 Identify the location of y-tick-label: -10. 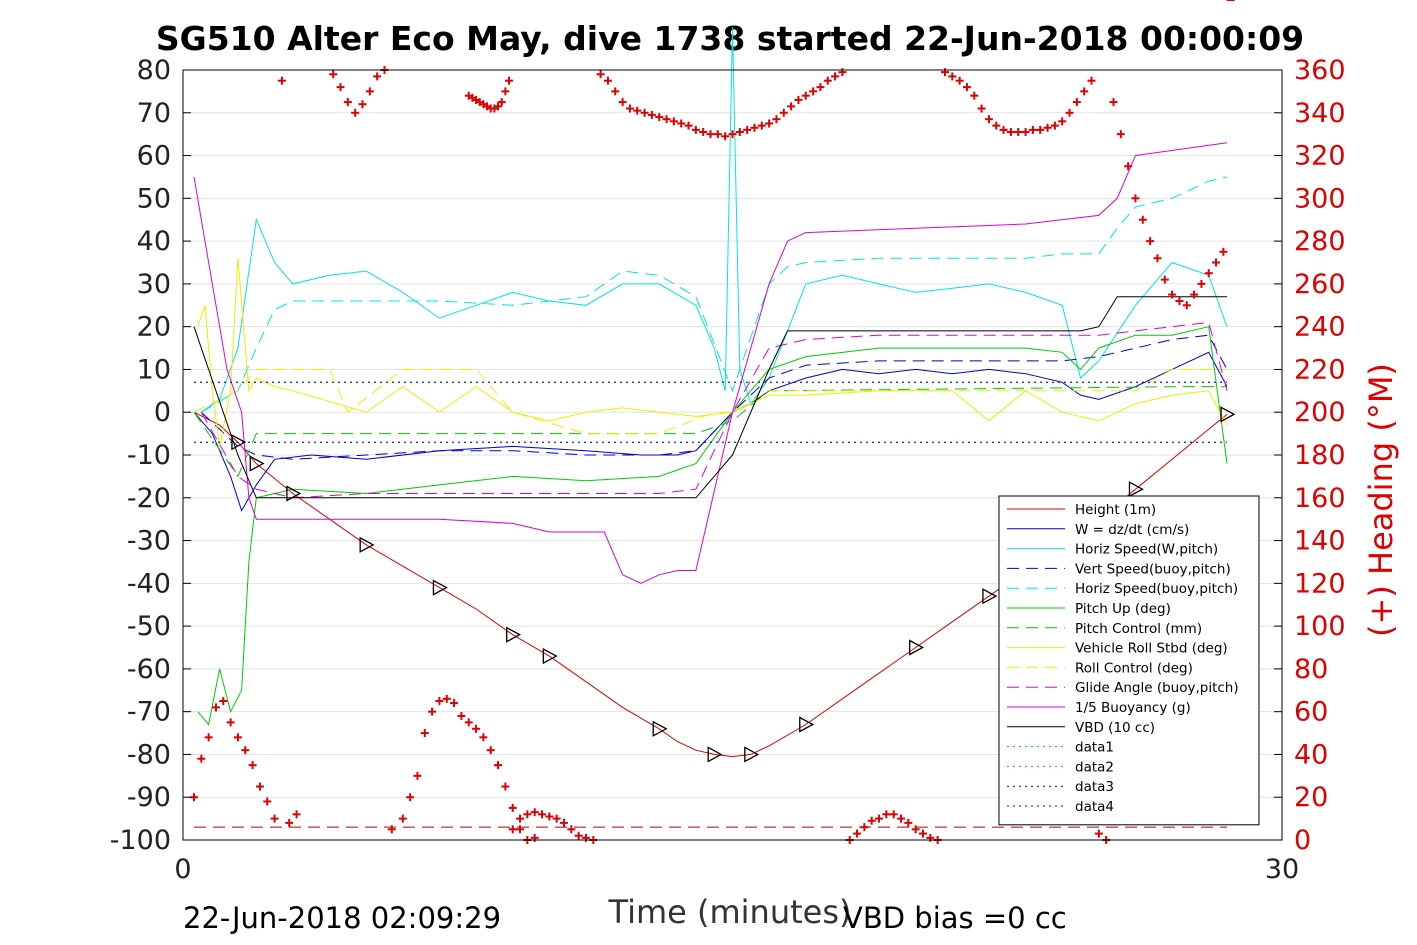
(149, 455).